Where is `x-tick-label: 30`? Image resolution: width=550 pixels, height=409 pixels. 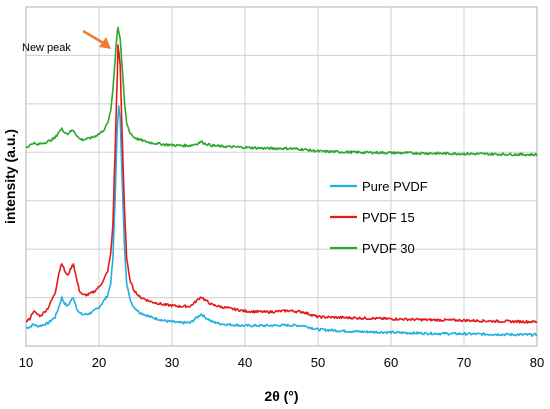
x-tick-label: 30 is located at coordinates (172, 362).